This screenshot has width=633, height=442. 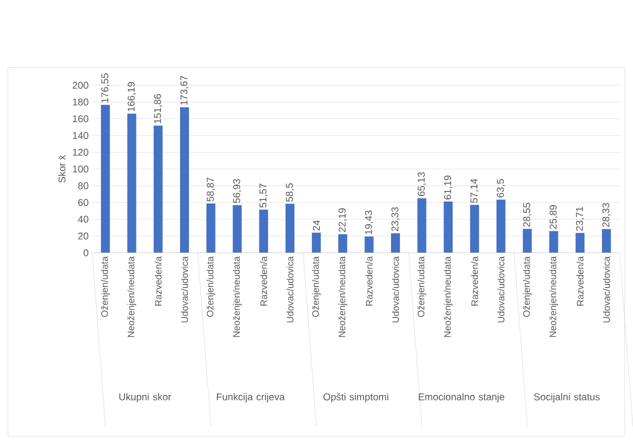 I want to click on y-tick-label: 100, so click(x=80, y=168).